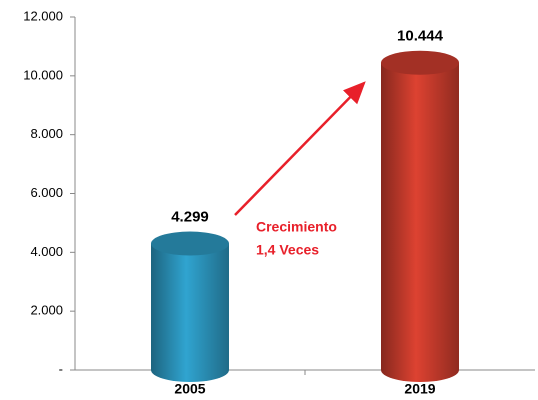 This screenshot has height=400, width=538. I want to click on y-tick-label: 6.000, so click(46, 192).